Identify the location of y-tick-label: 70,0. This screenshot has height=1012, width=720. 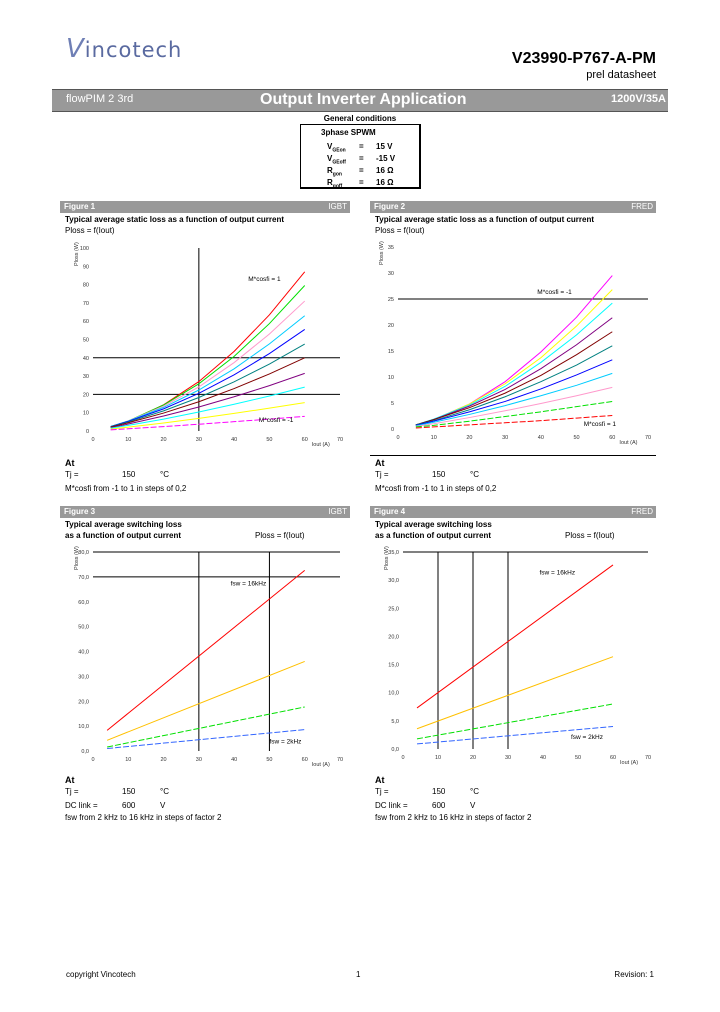
(83, 578).